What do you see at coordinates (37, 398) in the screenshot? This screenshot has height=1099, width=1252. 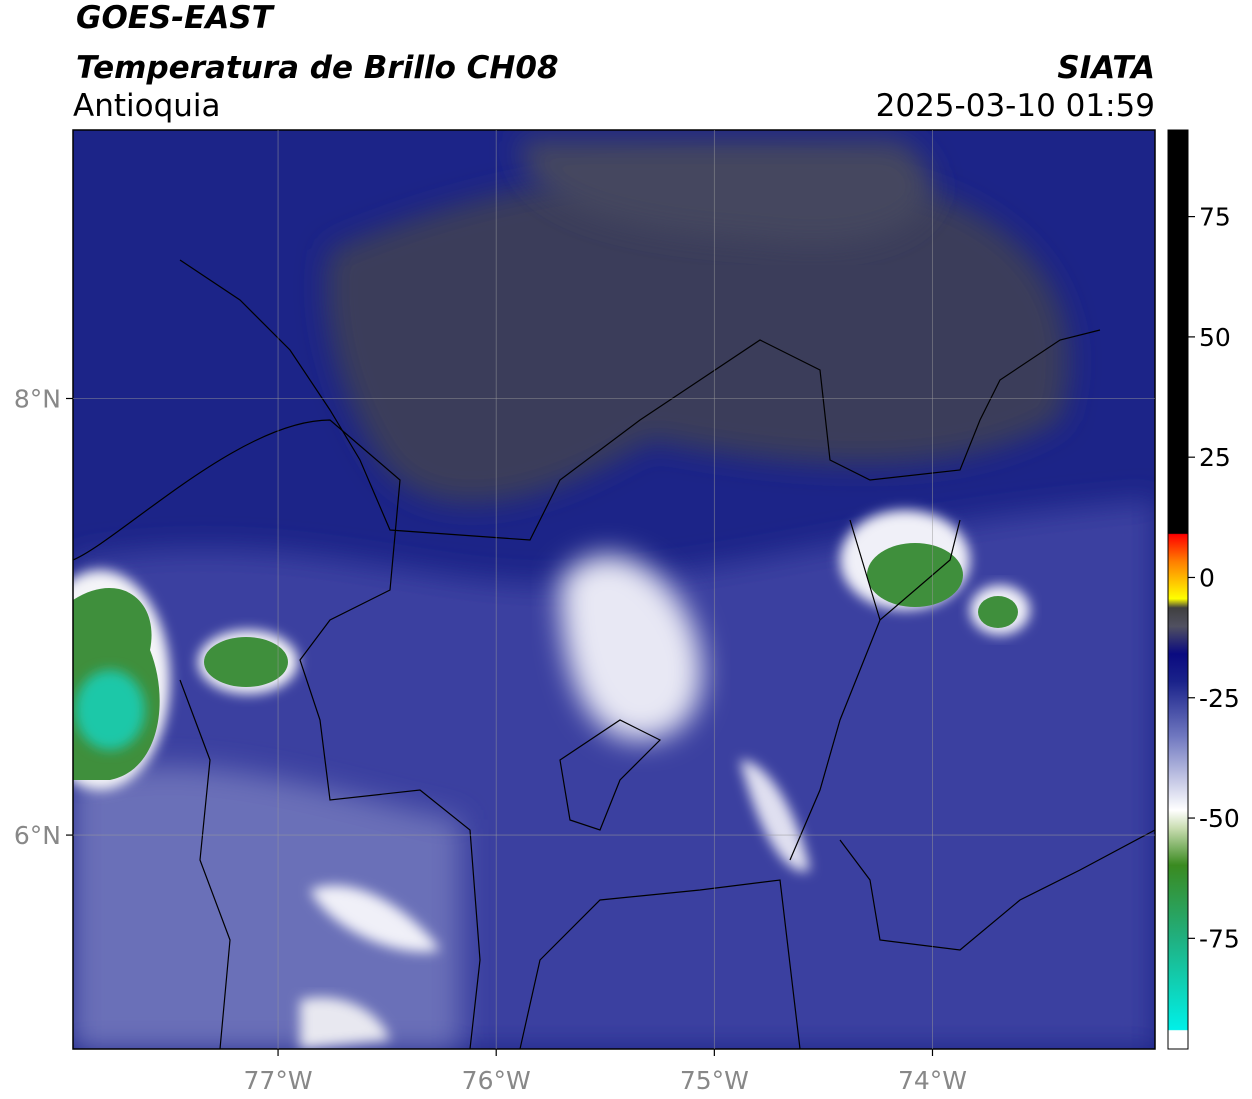 I see `y-tick-label: 8°N` at bounding box center [37, 398].